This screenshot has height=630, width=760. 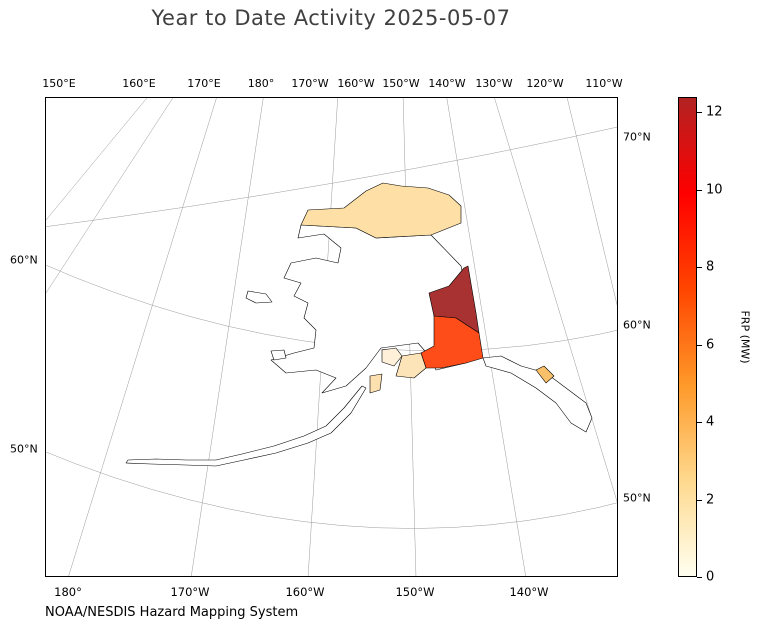 What do you see at coordinates (259, 297) in the screenshot?
I see `island-st-lawrence` at bounding box center [259, 297].